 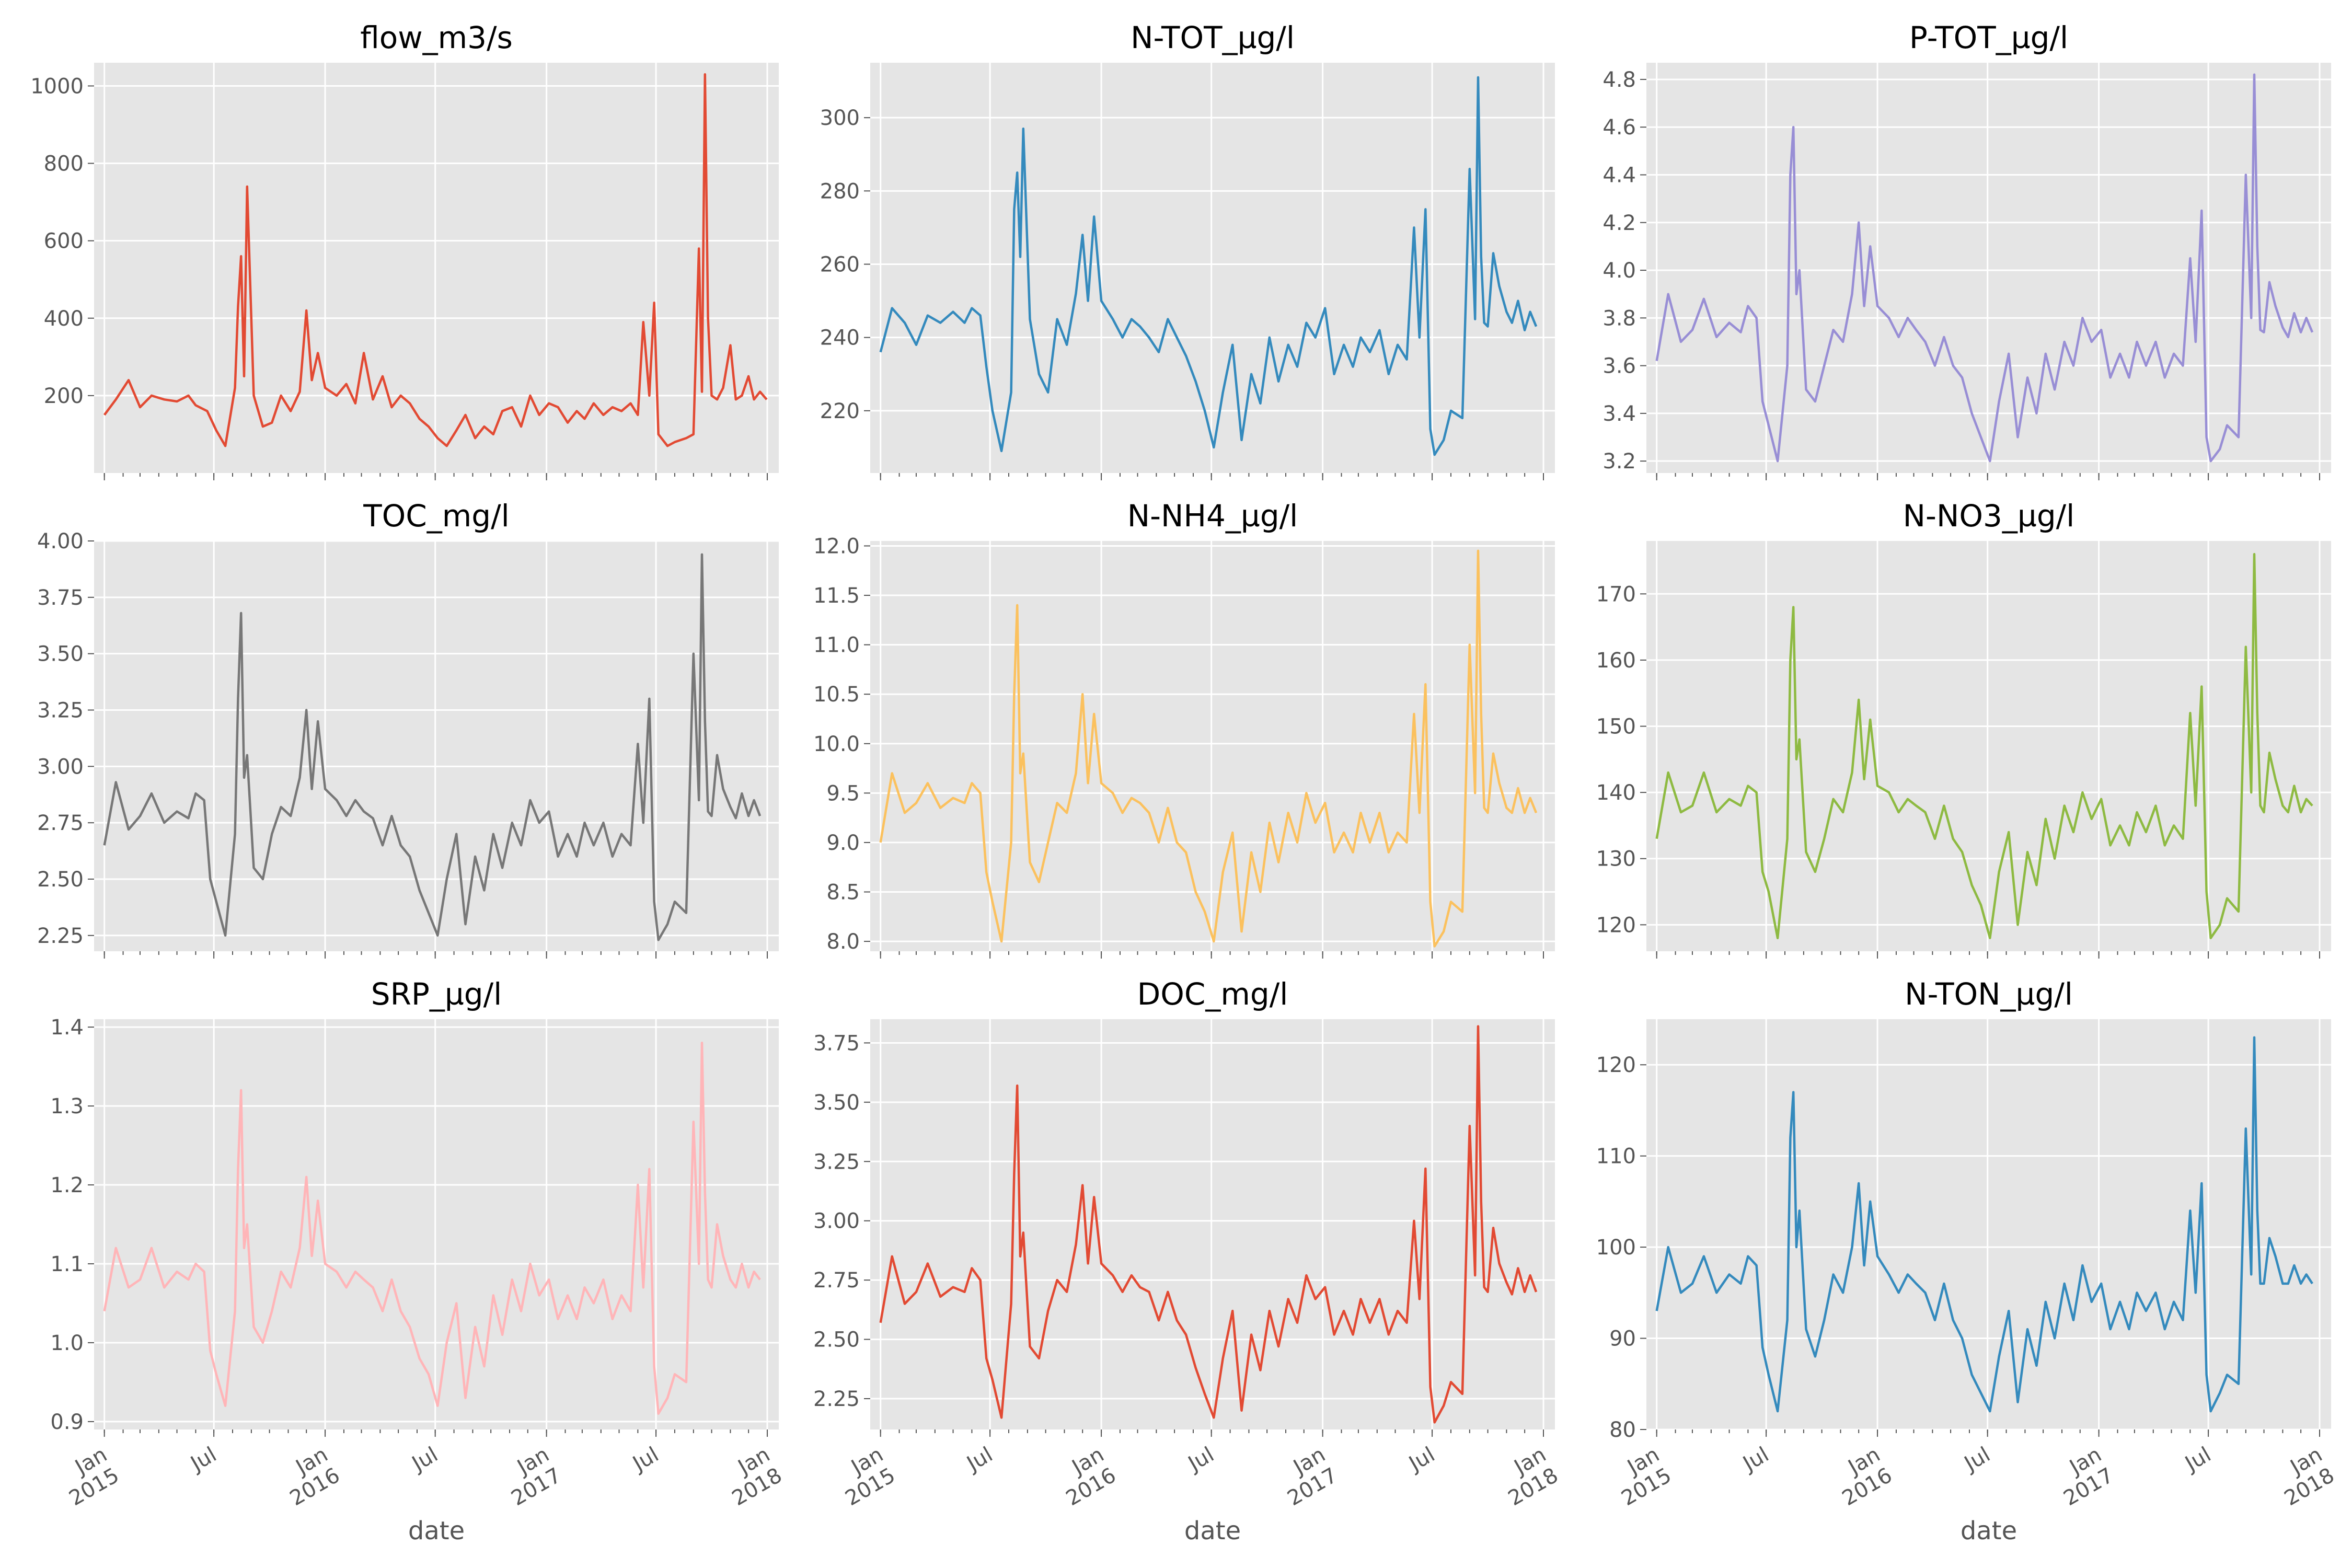 I want to click on y-tick-label: 0.9, so click(x=67, y=1422).